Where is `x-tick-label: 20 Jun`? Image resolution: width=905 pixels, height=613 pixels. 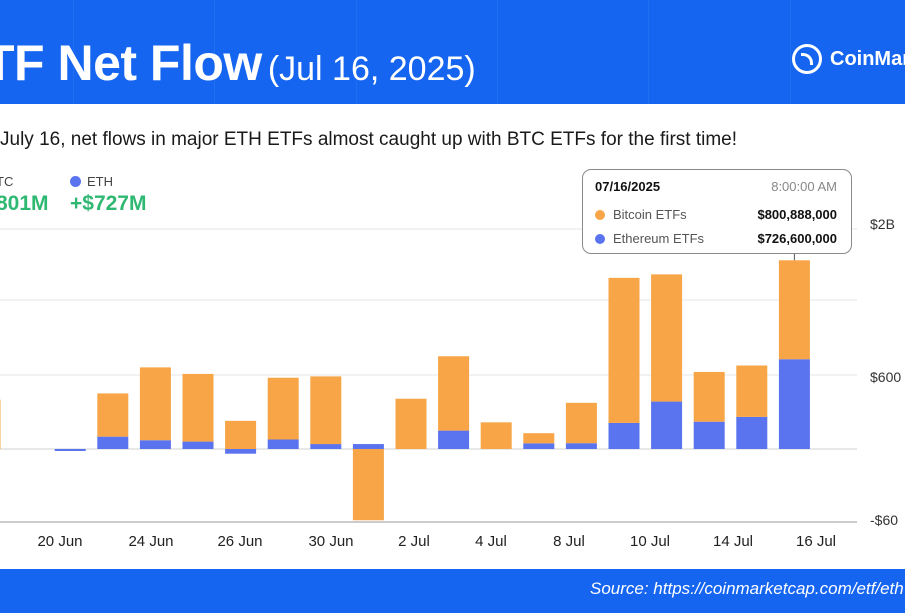
x-tick-label: 20 Jun is located at coordinates (59, 541).